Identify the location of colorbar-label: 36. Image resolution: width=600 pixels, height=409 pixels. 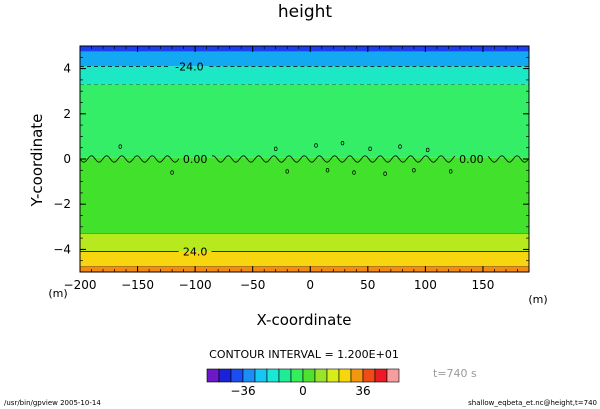
(362, 391).